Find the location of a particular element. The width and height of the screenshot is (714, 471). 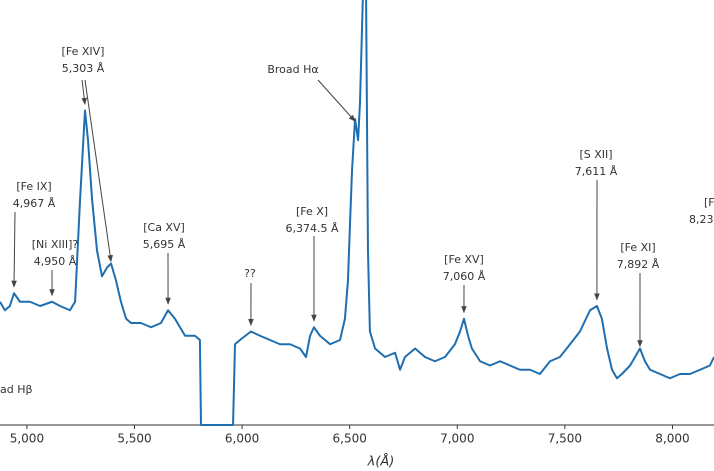

x-tick-label: 7,000 is located at coordinates (457, 439).